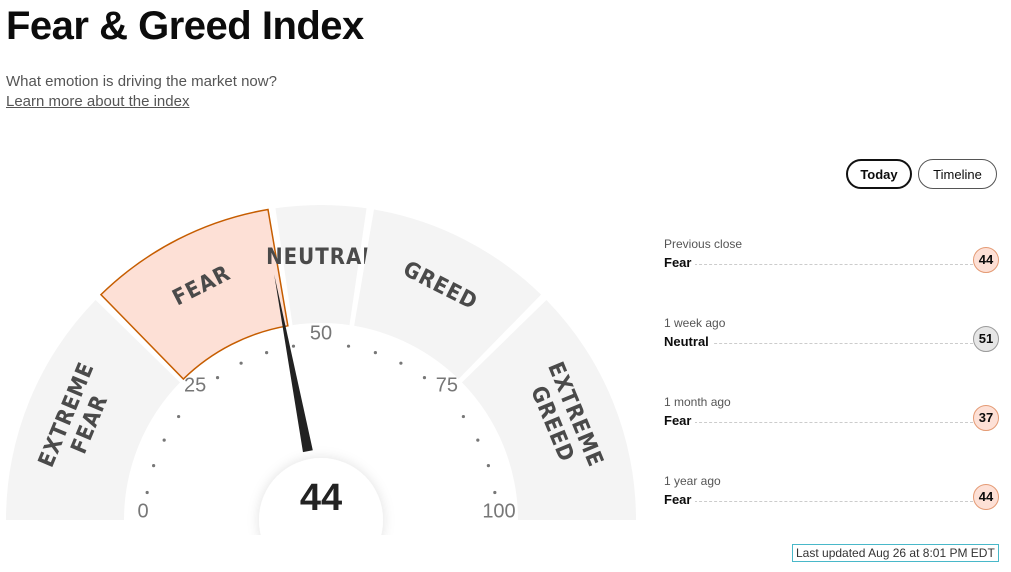 Image resolution: width=1011 pixels, height=572 pixels. Describe the element at coordinates (321, 333) in the screenshot. I see `scale-label: 50` at that location.